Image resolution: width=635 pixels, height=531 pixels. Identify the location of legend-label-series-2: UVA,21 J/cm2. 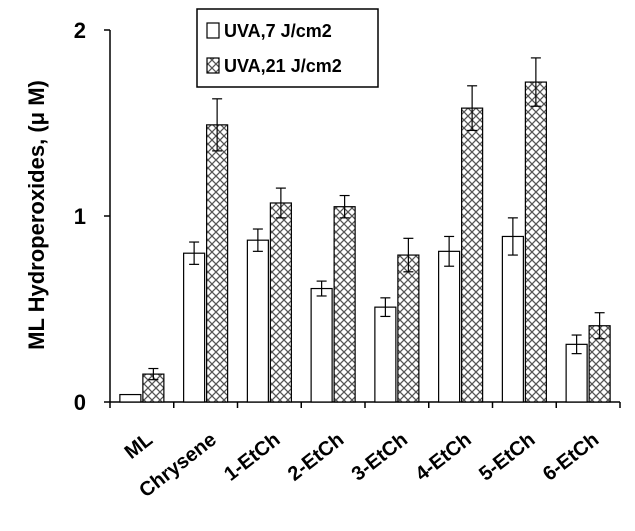
(283, 66).